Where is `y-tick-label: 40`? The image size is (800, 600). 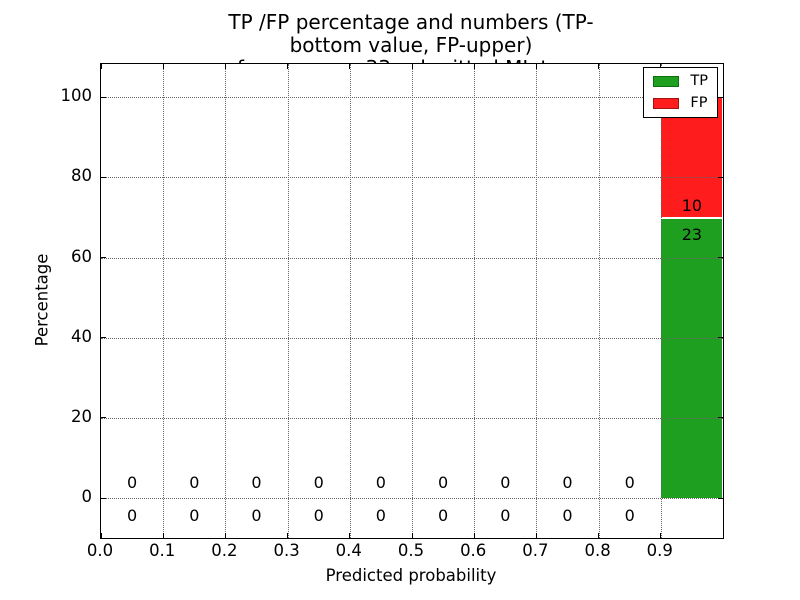
y-tick-label: 40 is located at coordinates (81, 336).